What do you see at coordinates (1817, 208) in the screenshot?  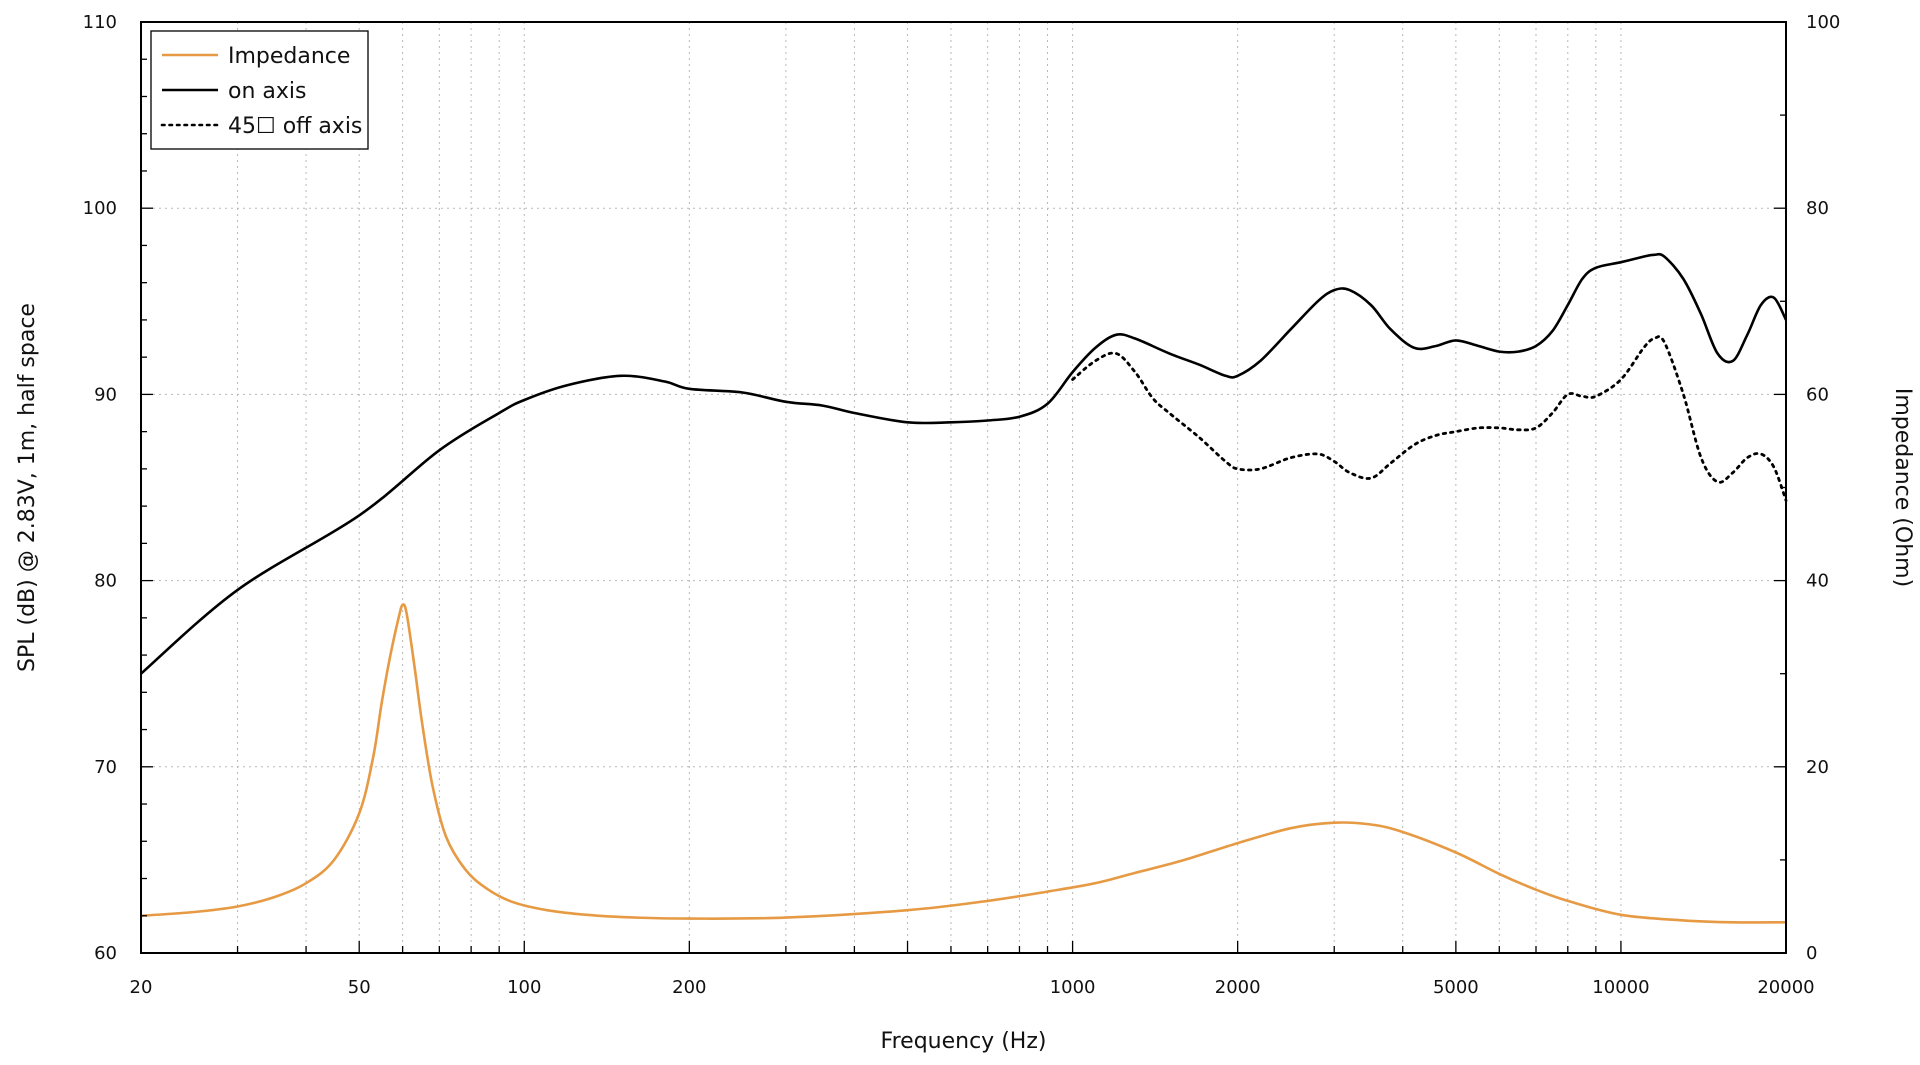 I see `y2-tick-label: 80` at bounding box center [1817, 208].